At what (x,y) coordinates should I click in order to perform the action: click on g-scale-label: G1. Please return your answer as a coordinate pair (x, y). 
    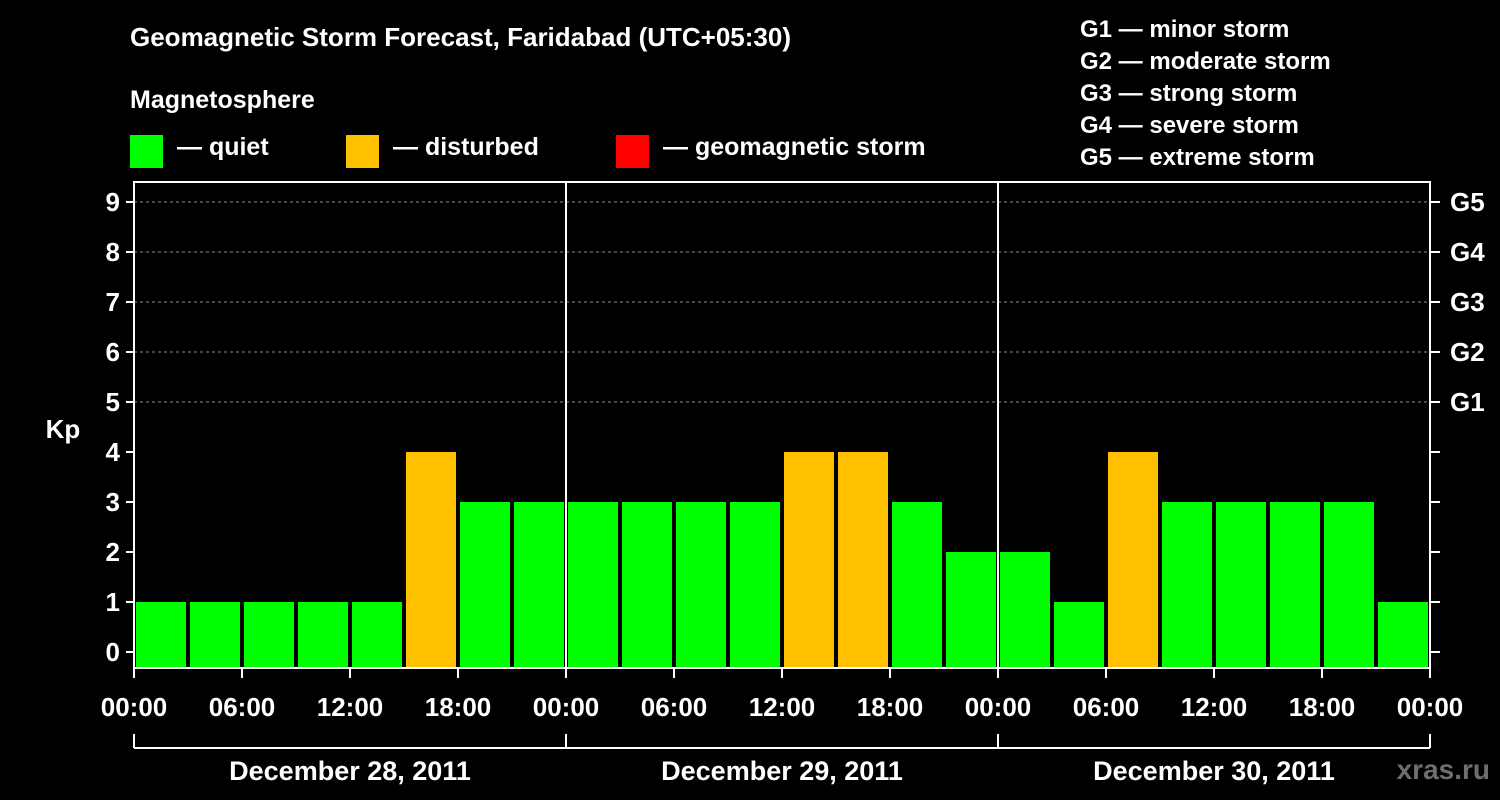
    Looking at the image, I should click on (1467, 402).